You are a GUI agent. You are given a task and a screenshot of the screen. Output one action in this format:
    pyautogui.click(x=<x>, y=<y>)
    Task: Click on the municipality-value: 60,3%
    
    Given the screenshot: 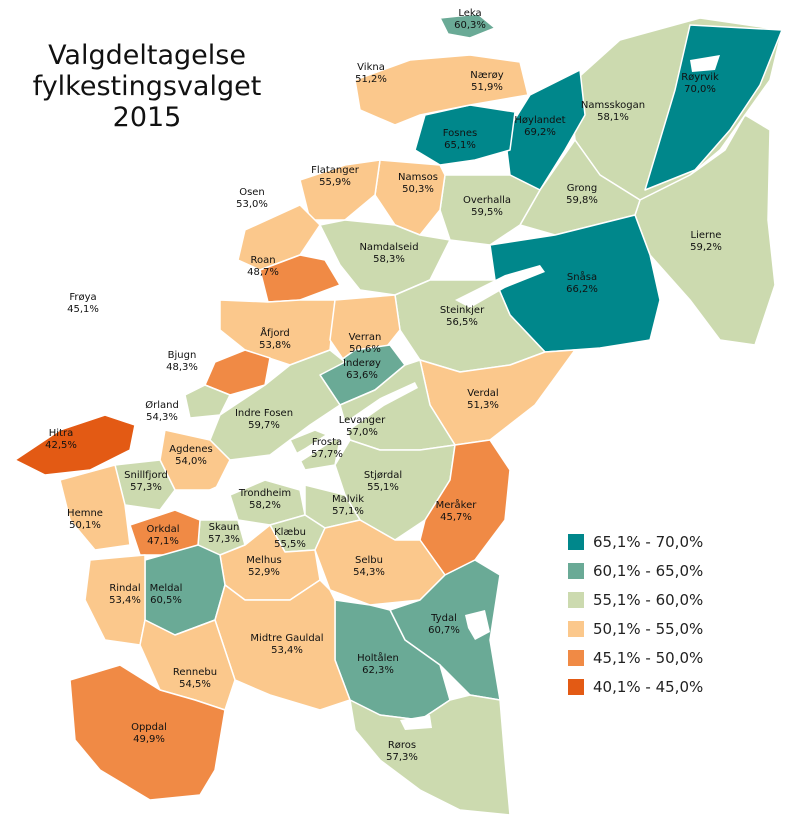 What is the action you would take?
    pyautogui.click(x=470, y=25)
    